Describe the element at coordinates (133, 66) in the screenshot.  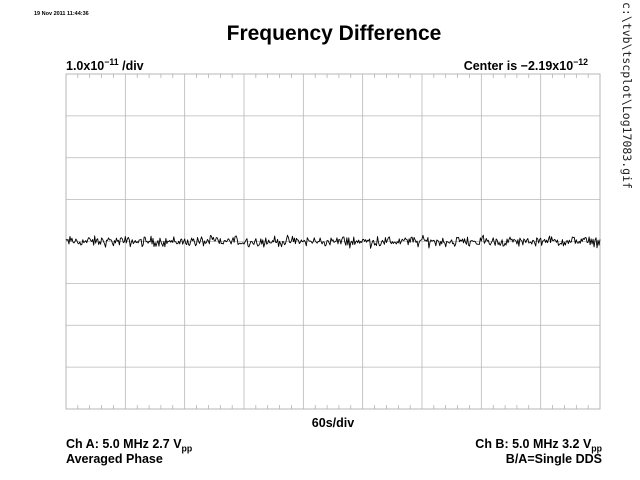
I see `y-scale-unit: /div` at that location.